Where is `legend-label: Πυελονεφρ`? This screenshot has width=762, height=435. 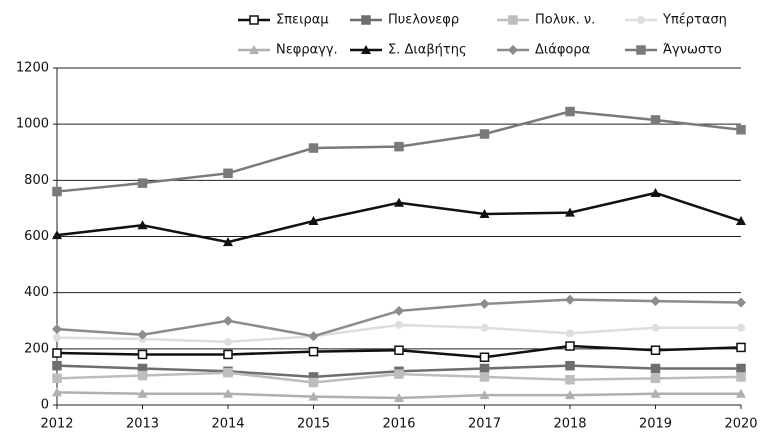
legend-label: Πυελονεφρ is located at coordinates (423, 20).